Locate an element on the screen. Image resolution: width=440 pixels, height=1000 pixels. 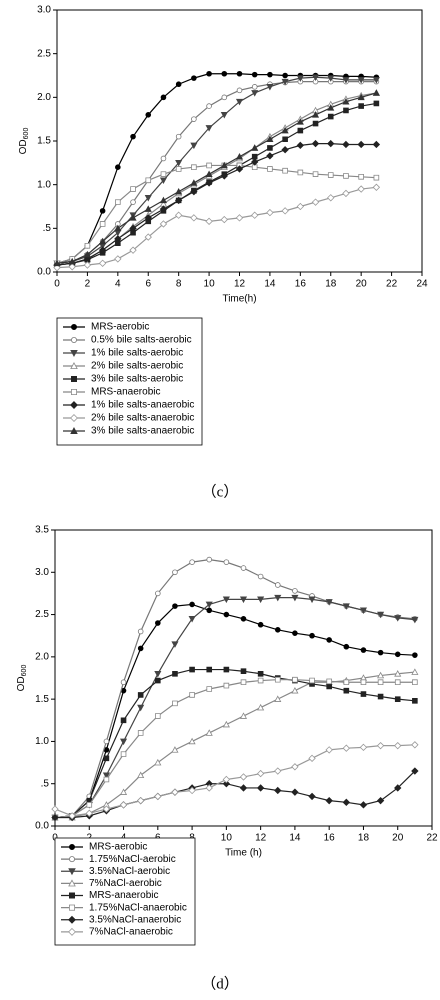
legend-label: 1% bile salts-aerobic is located at coordinates (137, 353).